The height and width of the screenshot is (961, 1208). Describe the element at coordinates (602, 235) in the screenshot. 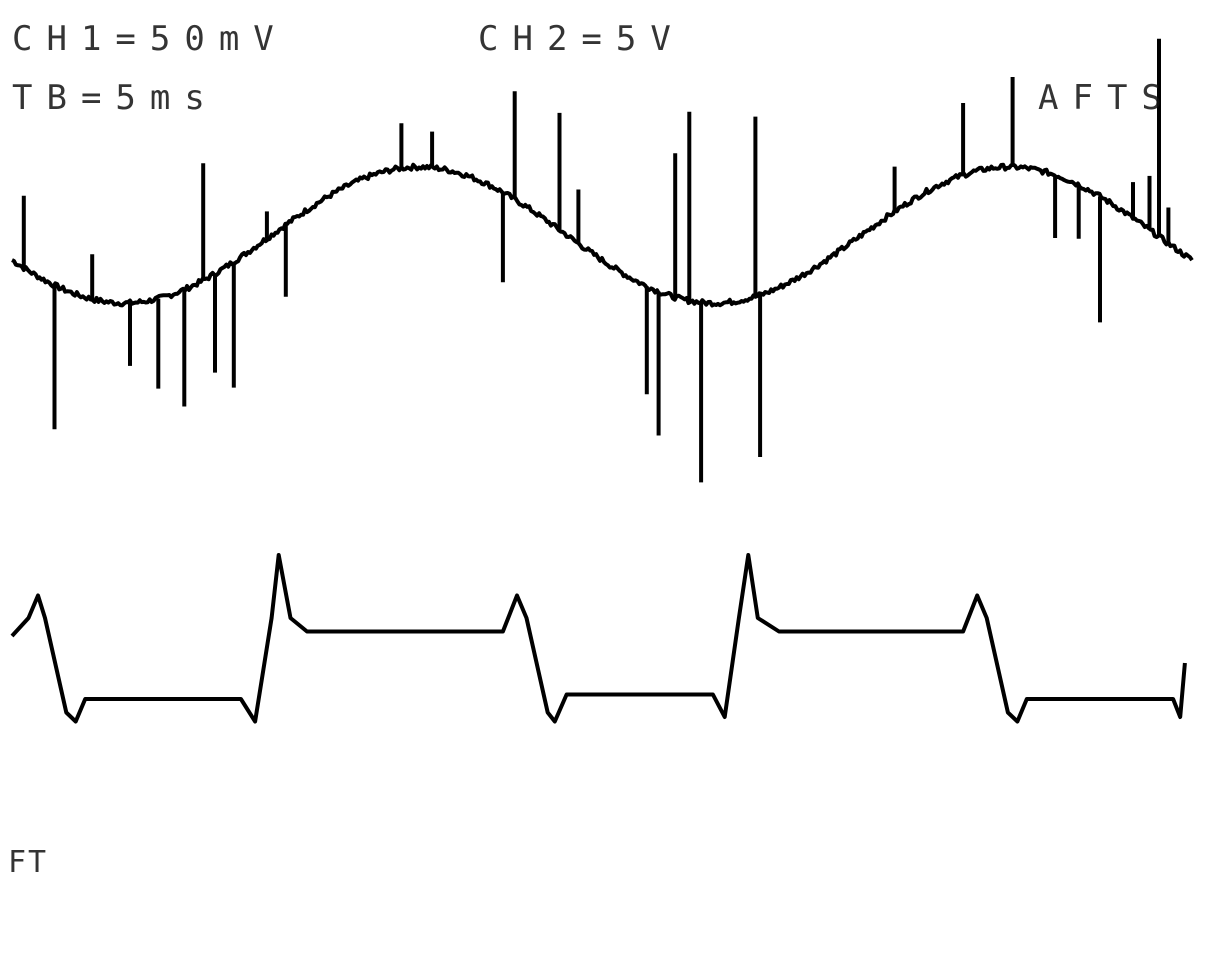

I see `ch1-waveform-line` at that location.